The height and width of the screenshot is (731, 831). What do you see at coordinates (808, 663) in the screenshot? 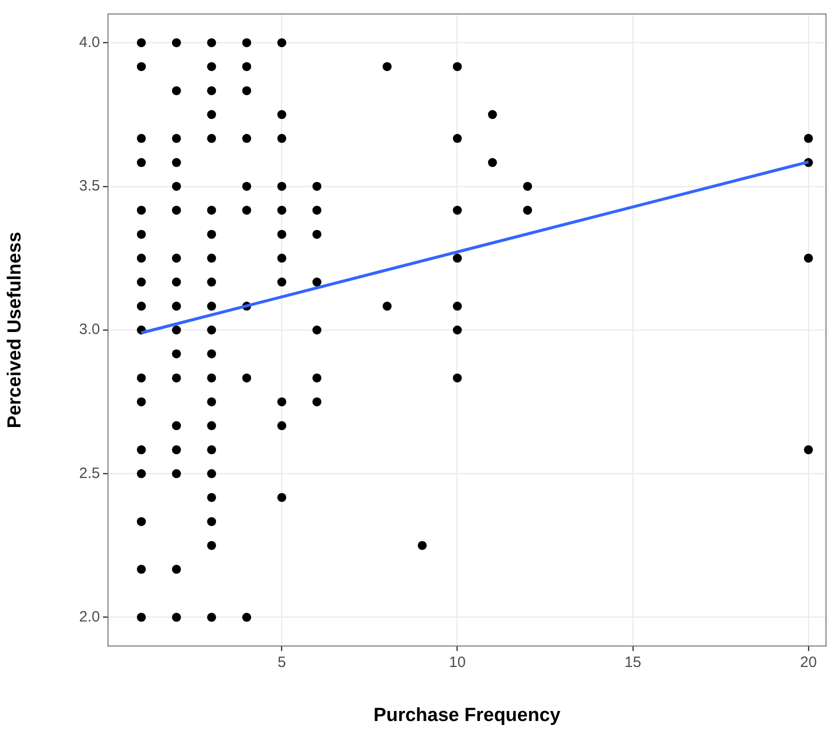
I see `x-tick-label: 20` at bounding box center [808, 663].